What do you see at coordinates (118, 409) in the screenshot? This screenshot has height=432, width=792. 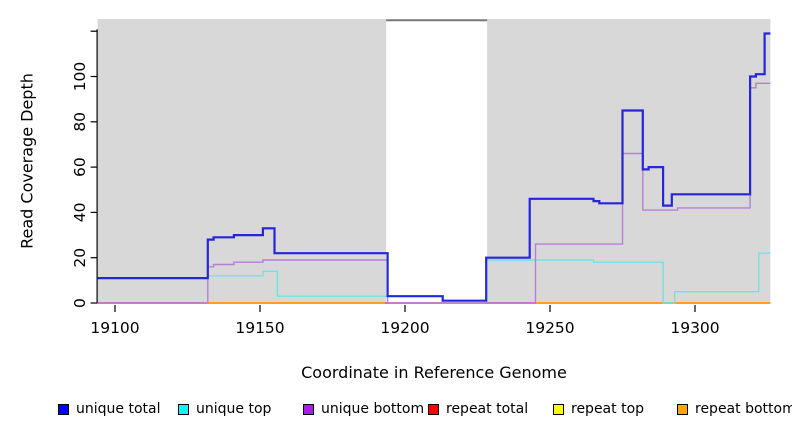 I see `legend-label: unique total` at bounding box center [118, 409].